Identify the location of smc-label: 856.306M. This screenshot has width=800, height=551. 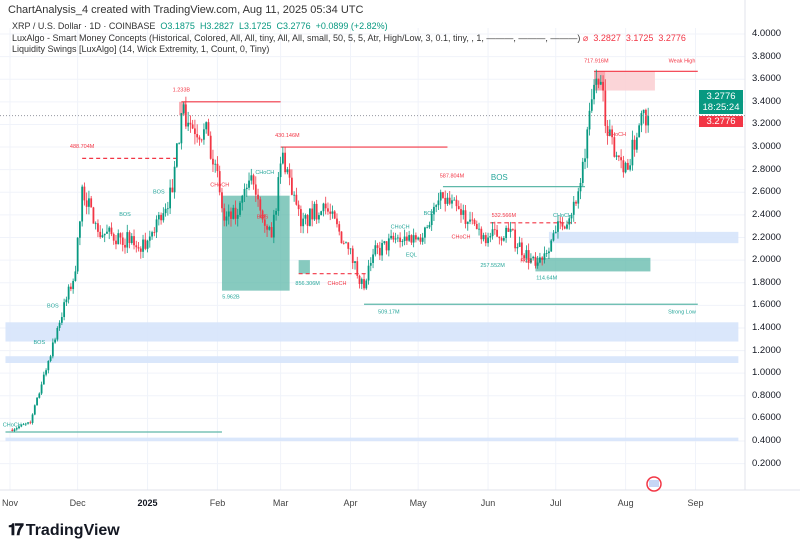
(307, 284).